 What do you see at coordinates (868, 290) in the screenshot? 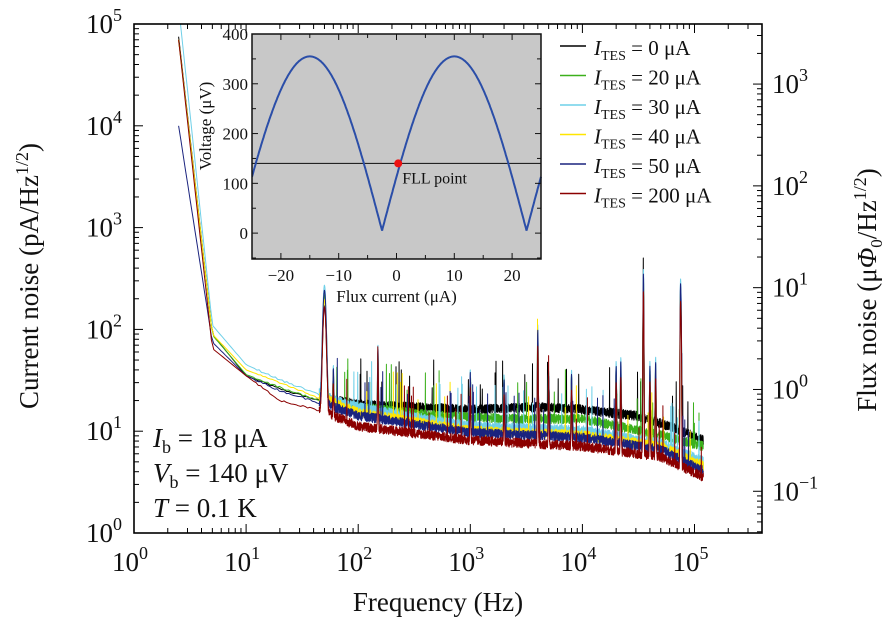
I see `y2-axis-label: Flux noise (μΦ0/Hz1/2)` at bounding box center [868, 290].